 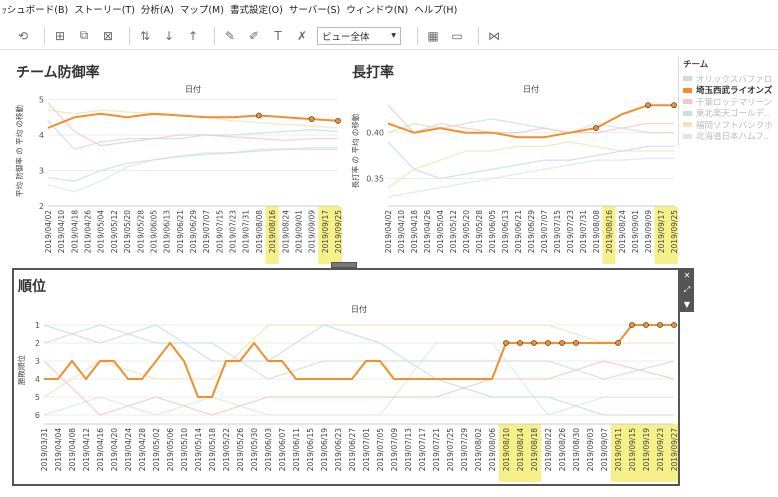 I want to click on legend-item: 埼玉西武ライオンズ, so click(x=727, y=90).